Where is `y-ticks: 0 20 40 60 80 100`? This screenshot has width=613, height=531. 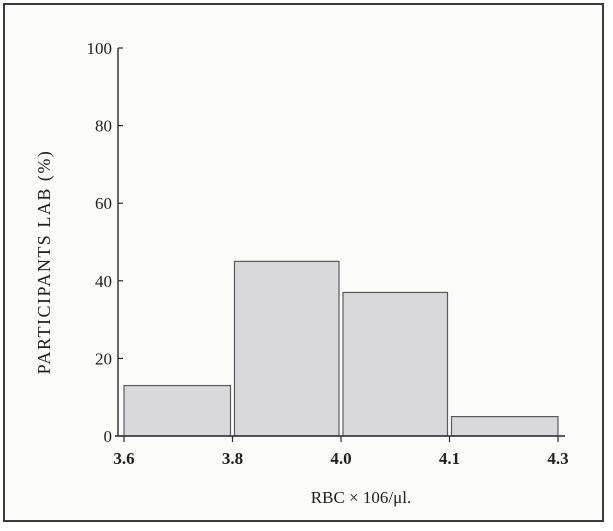 y-ticks: 0 20 40 60 80 100 is located at coordinates (105, 242).